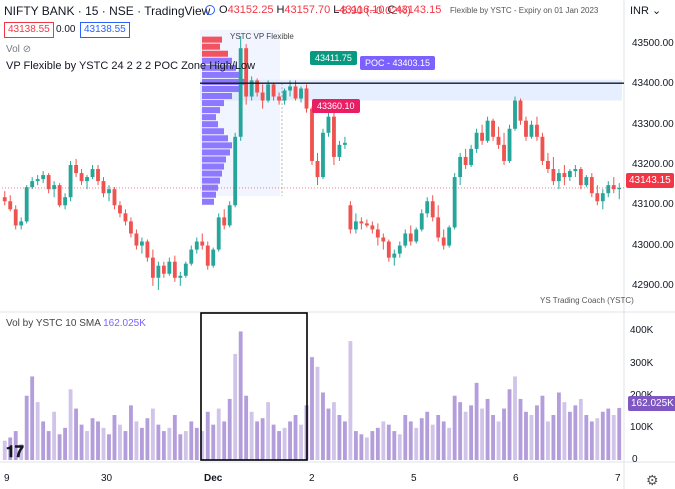 The width and height of the screenshot is (675, 489). Describe the element at coordinates (333, 58) in the screenshot. I see `vp-high-tag: 43411.75` at that location.